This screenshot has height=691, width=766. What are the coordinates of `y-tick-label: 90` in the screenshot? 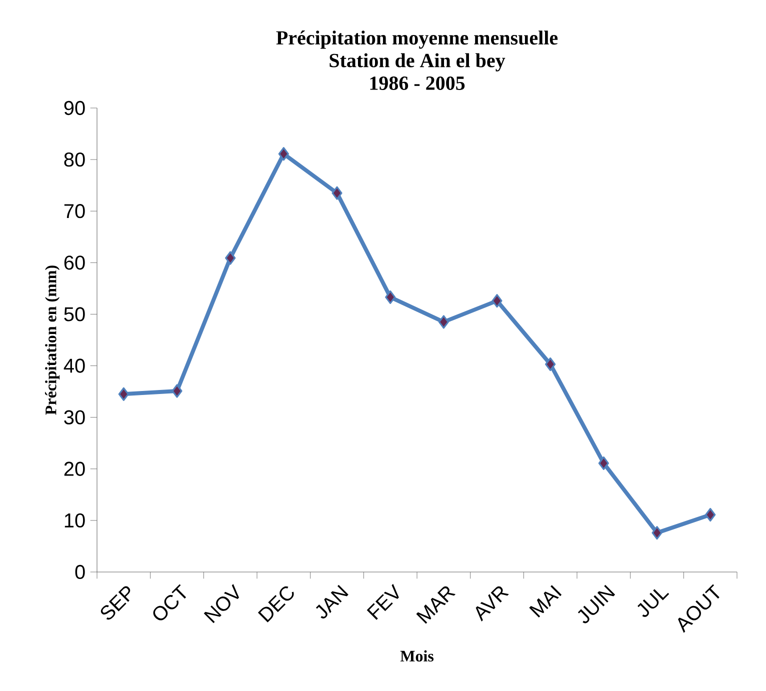 It's located at (74, 108).